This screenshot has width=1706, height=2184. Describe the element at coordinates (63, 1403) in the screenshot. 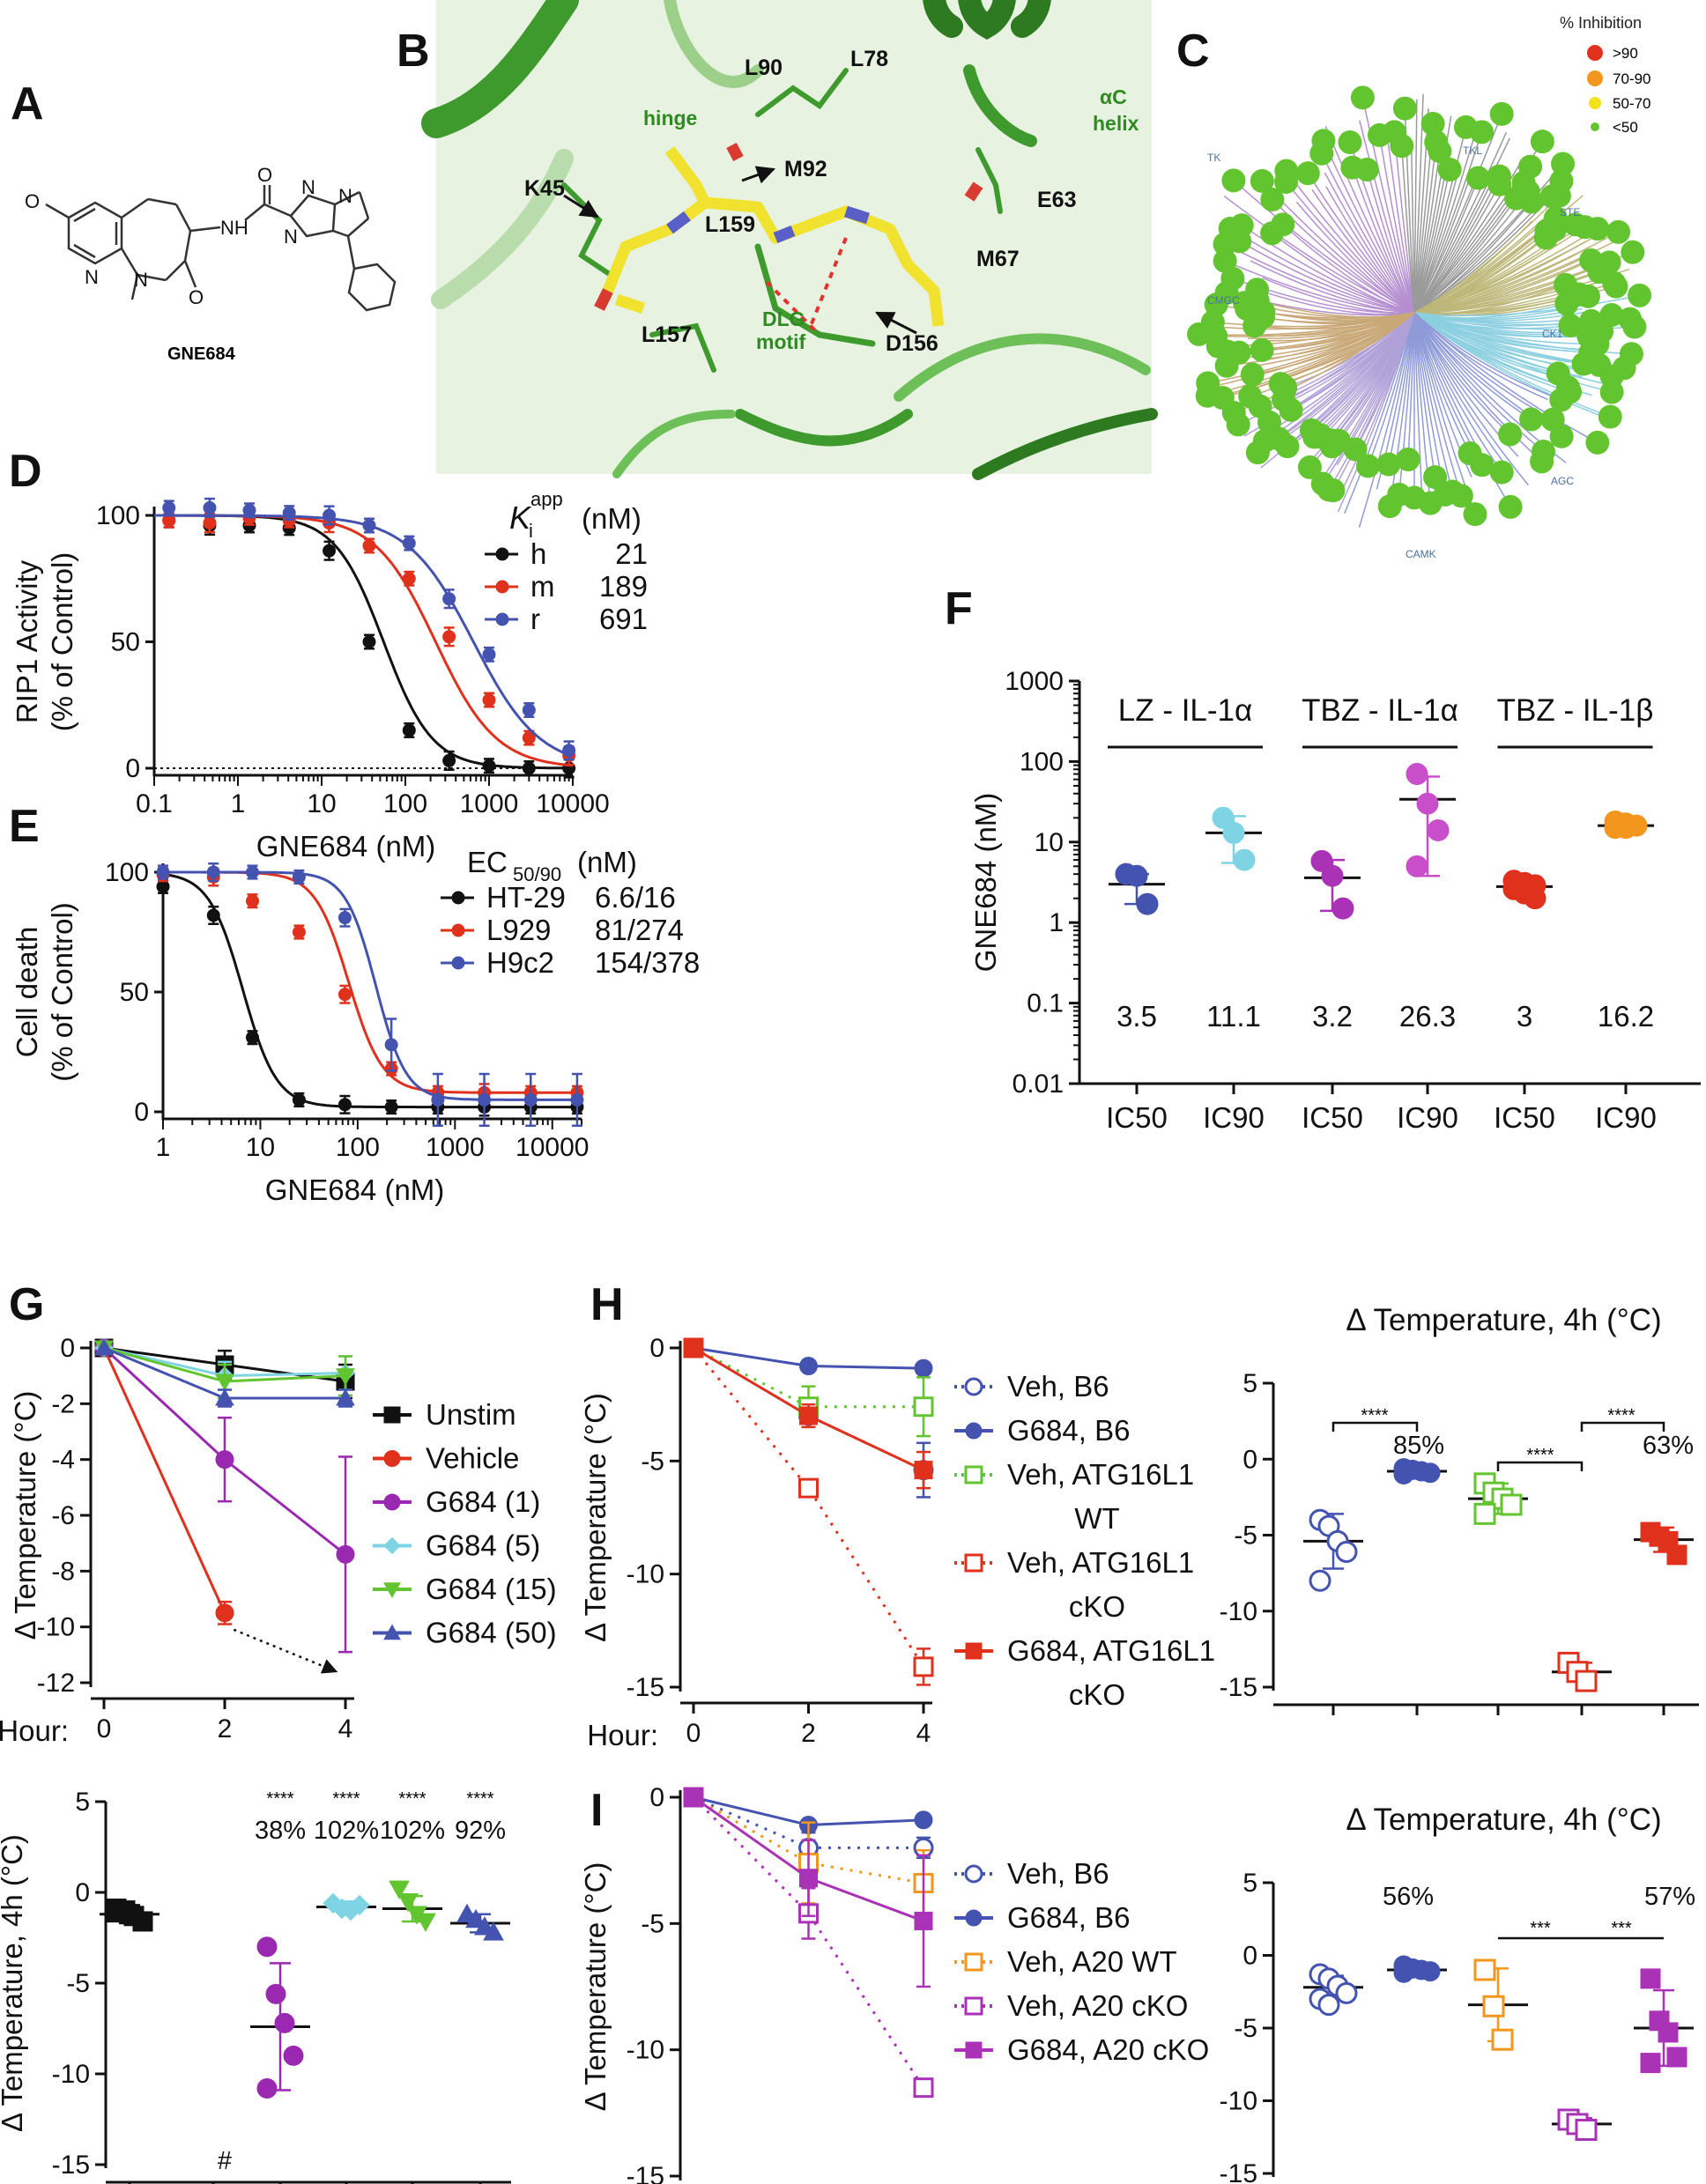

I see `y-tick-label: -2` at that location.